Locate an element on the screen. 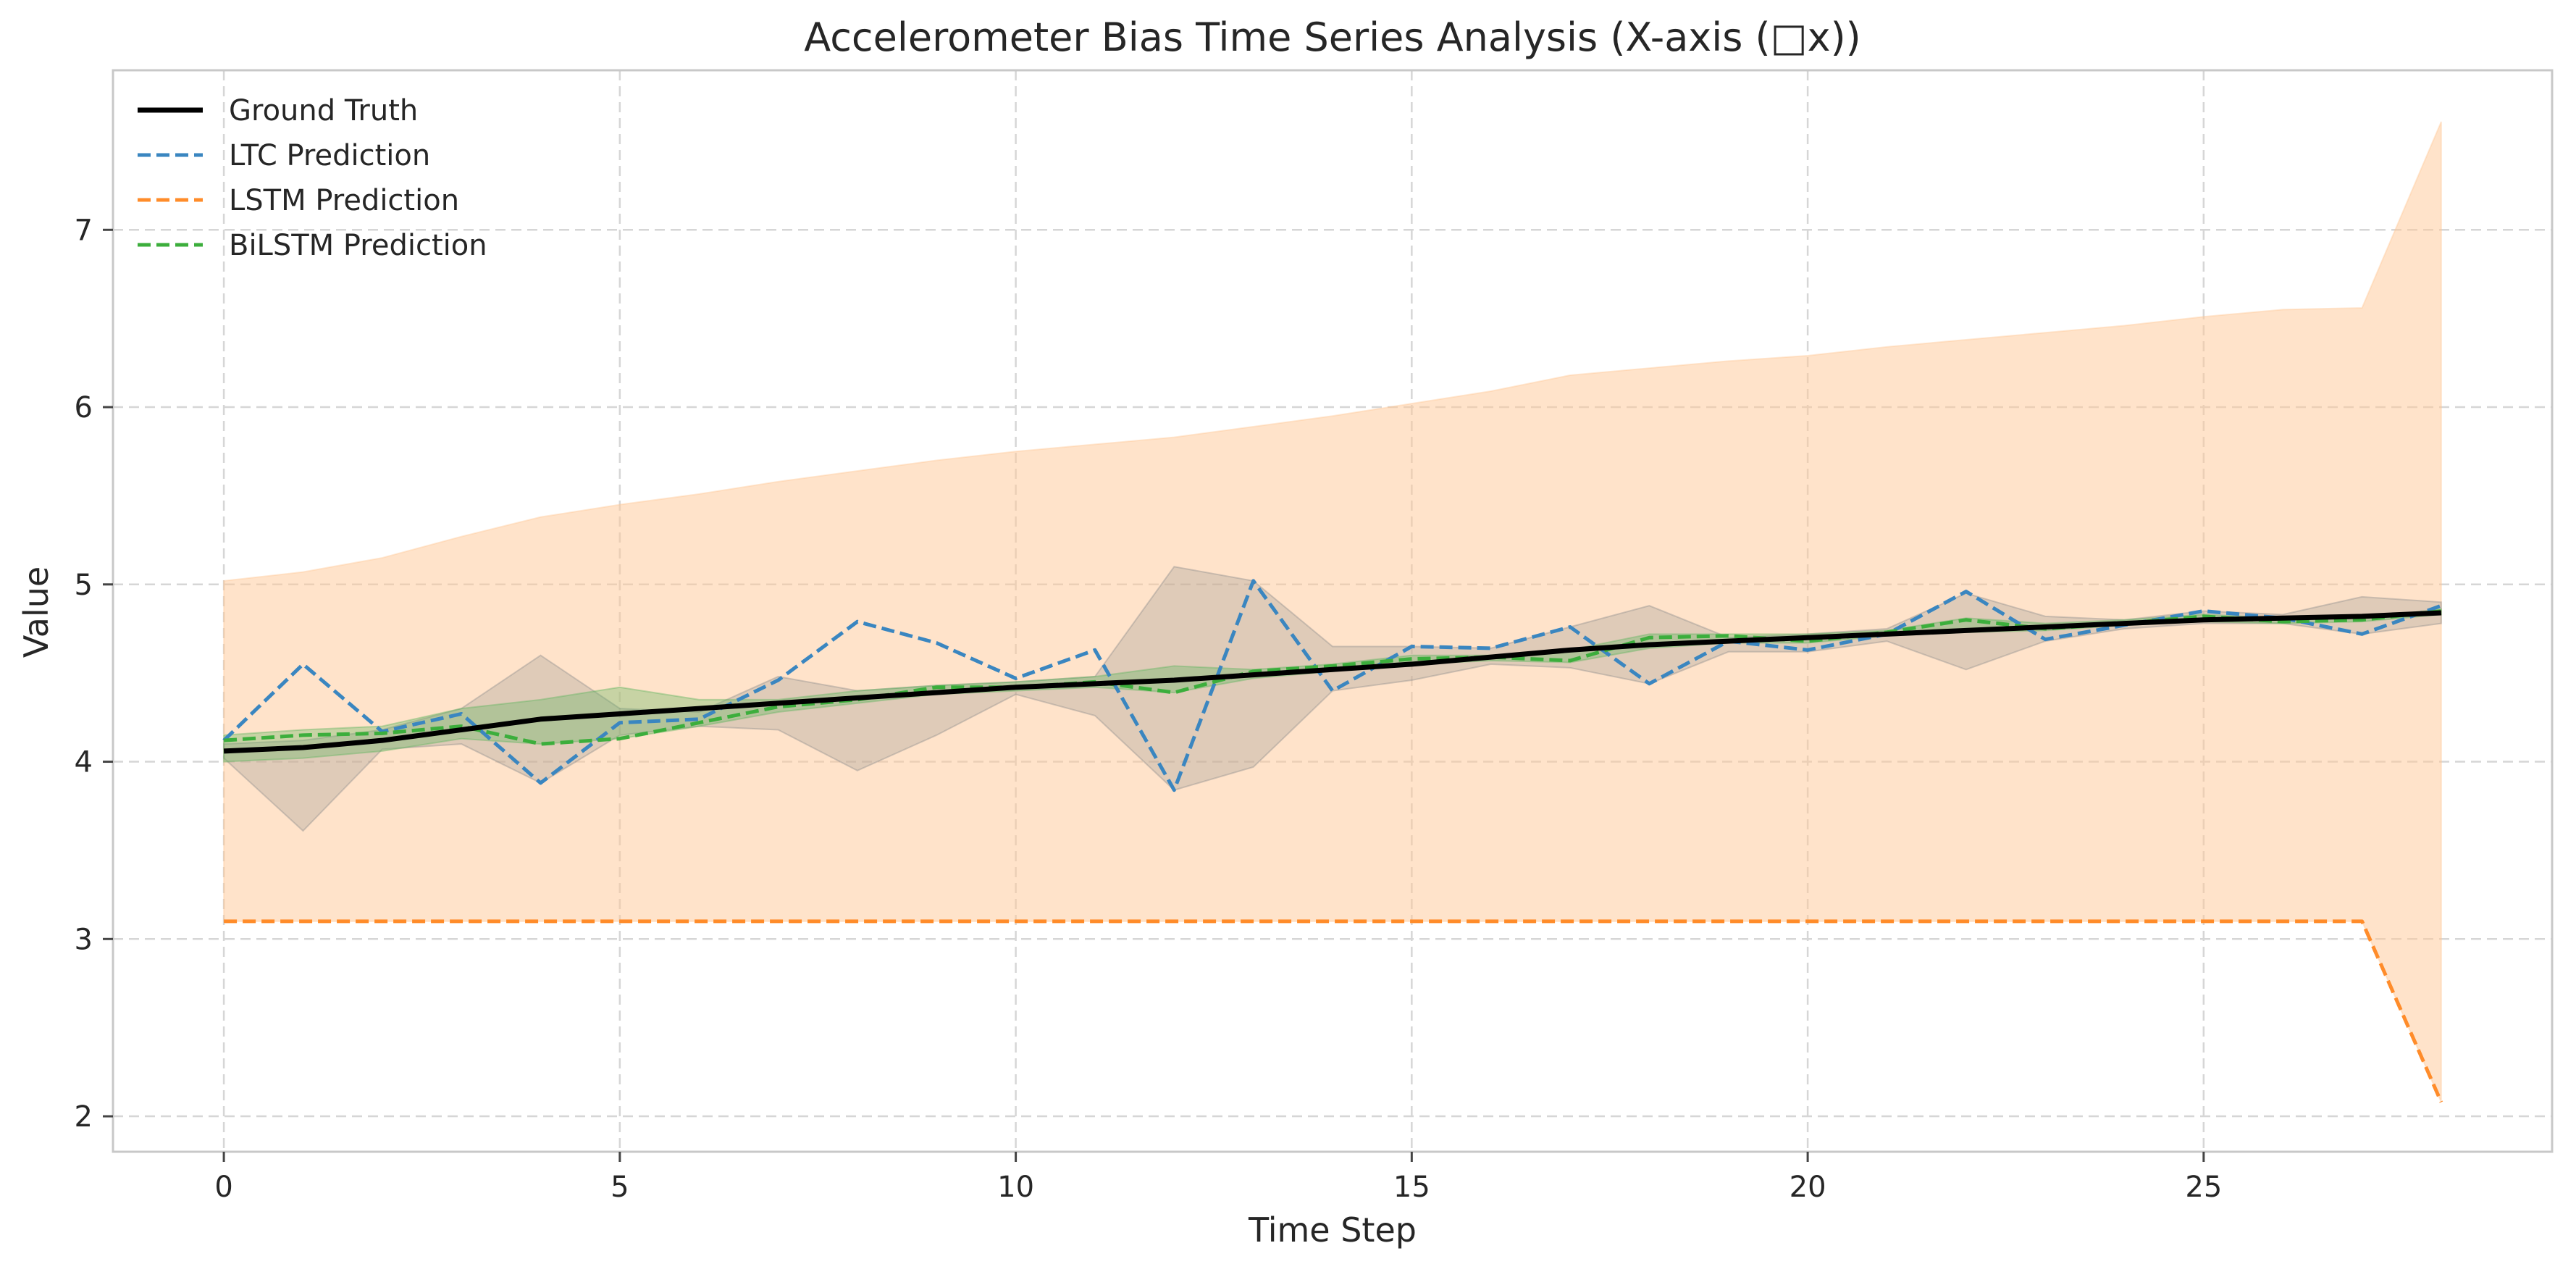 The width and height of the screenshot is (2576, 1272). x-tick-label: 0 is located at coordinates (223, 1187).